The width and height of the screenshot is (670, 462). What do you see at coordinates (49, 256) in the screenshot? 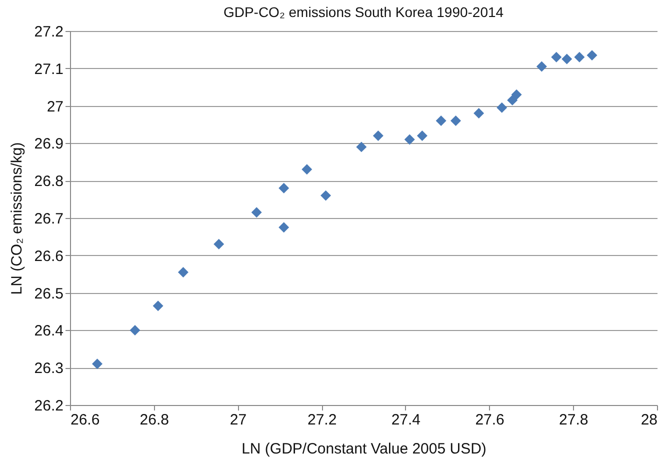
I see `y-tick-label: 26.6` at bounding box center [49, 256].